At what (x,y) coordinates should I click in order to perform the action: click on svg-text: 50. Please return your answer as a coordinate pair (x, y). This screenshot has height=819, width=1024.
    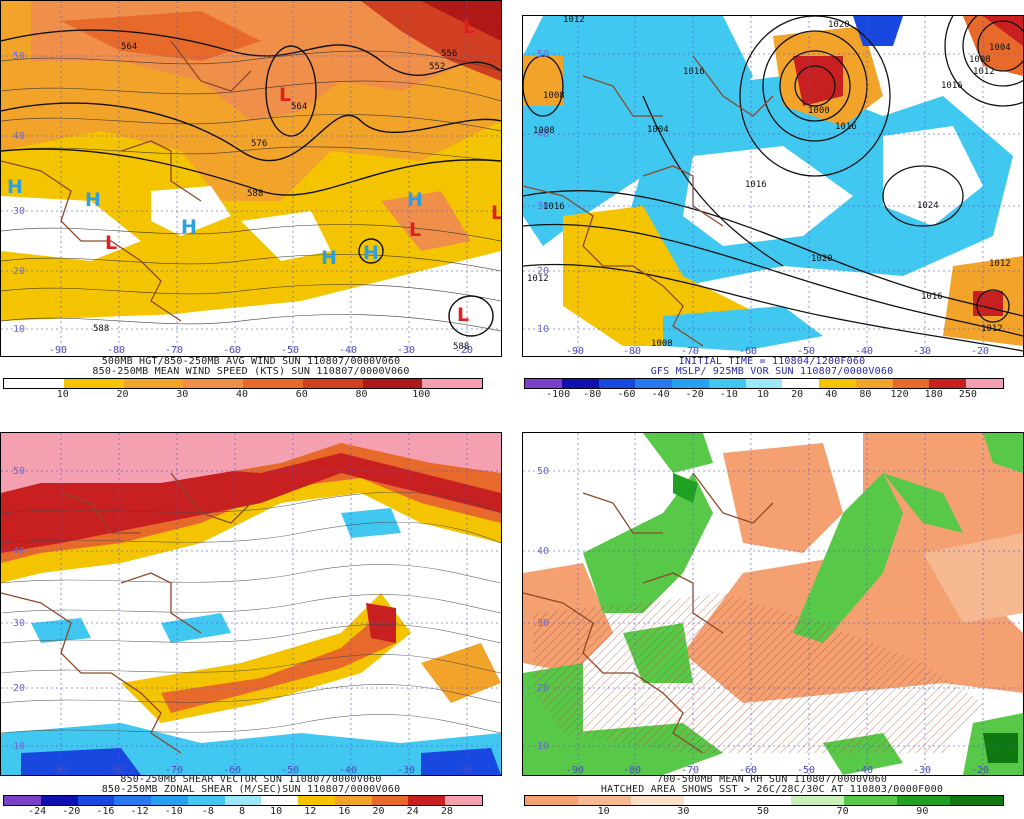
    Looking at the image, I should click on (543, 471).